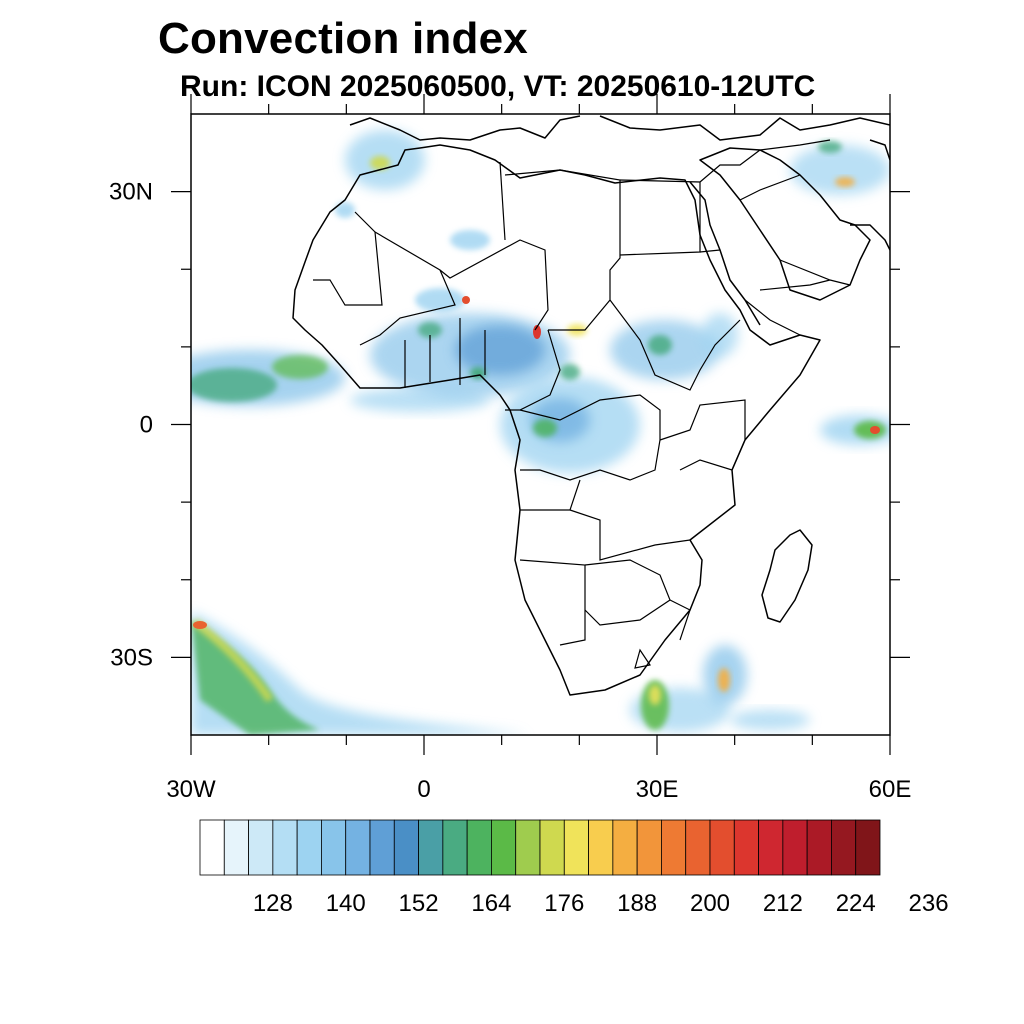 The width and height of the screenshot is (1024, 1024). Describe the element at coordinates (131, 192) in the screenshot. I see `y-tick-label: 30N` at that location.